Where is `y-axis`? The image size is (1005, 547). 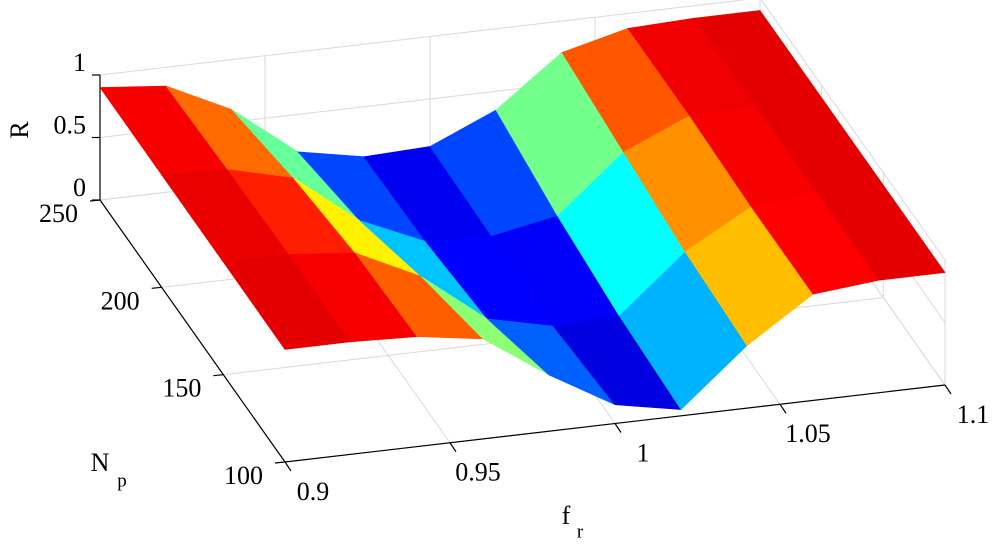
y-axis is located at coordinates (192, 331).